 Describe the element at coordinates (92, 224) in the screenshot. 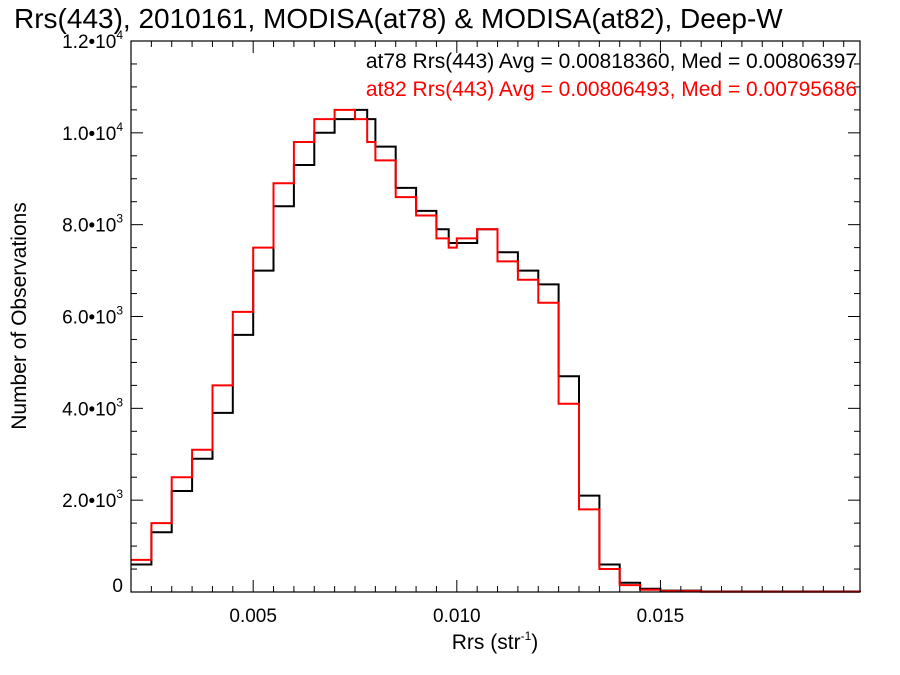

I see `y-tick-label: 8.0•103` at that location.